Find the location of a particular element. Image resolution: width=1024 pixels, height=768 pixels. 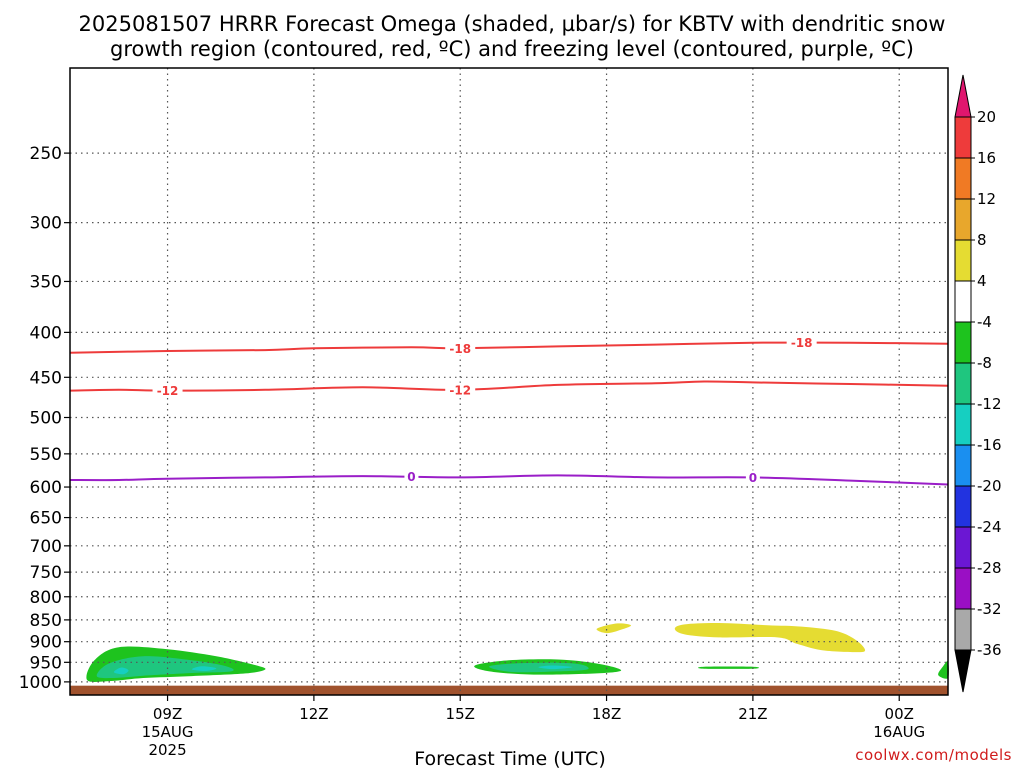

y-tick-label-650: 650 is located at coordinates (46, 519).